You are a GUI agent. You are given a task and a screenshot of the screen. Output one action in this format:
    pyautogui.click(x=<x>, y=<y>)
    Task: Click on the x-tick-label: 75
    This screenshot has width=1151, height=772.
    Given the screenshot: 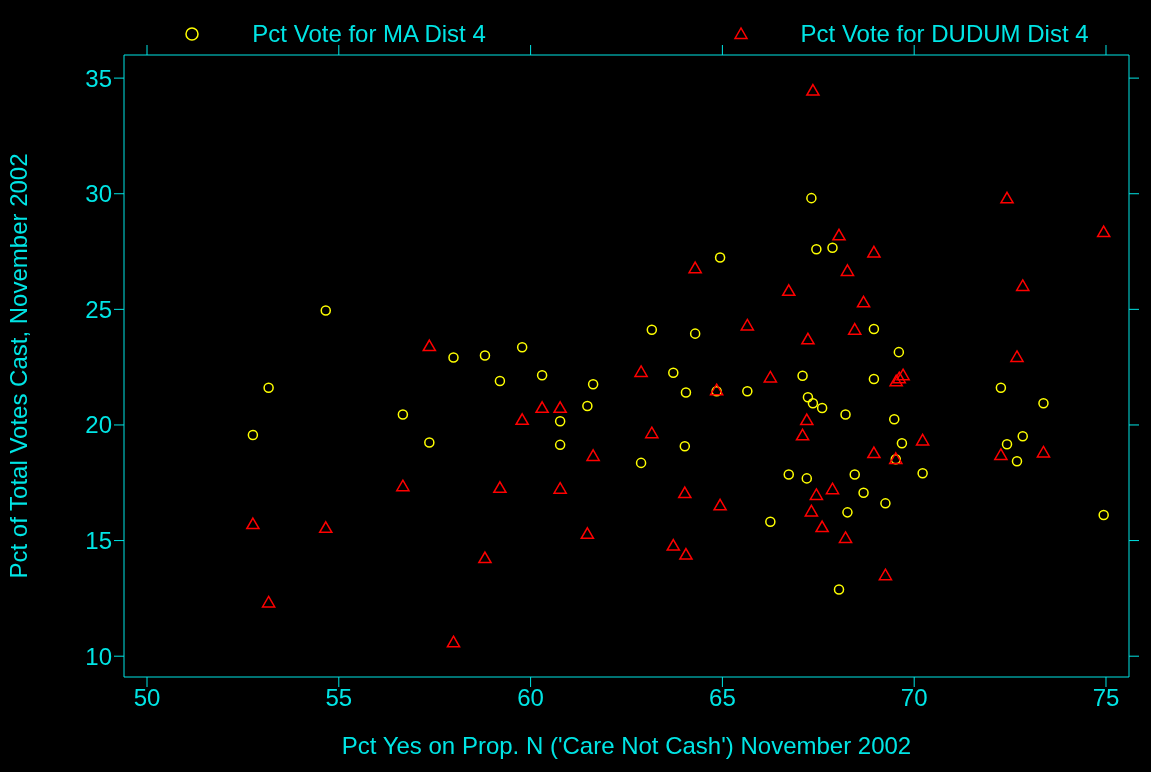 What is the action you would take?
    pyautogui.click(x=1106, y=698)
    